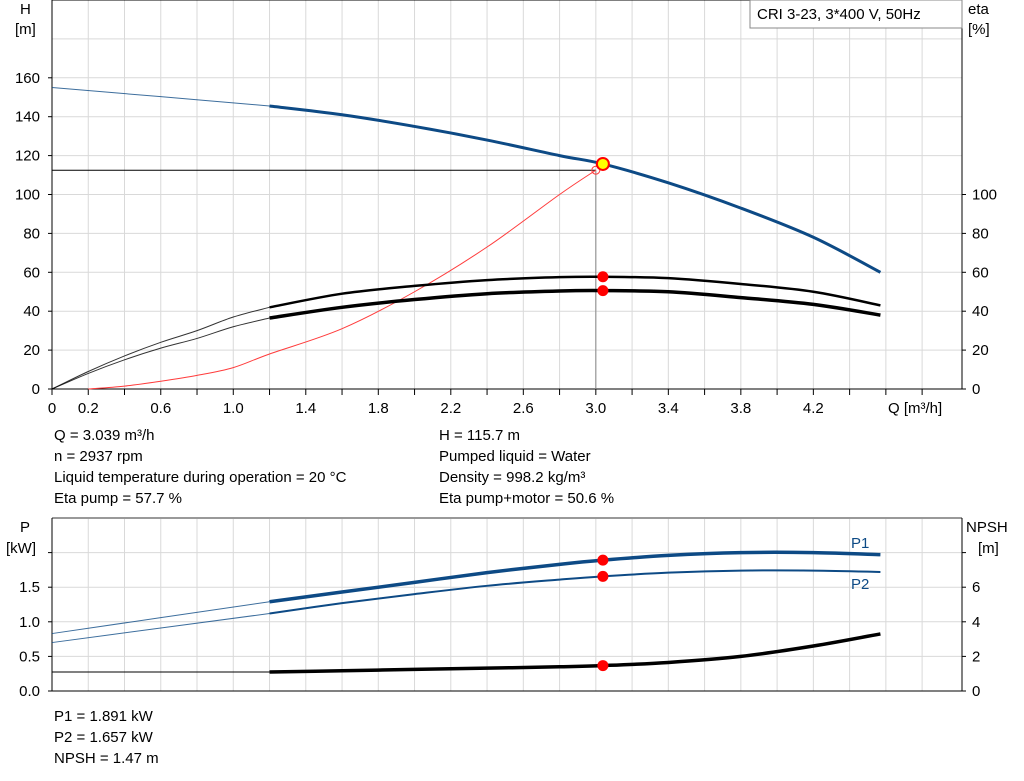  Describe the element at coordinates (979, 9) in the screenshot. I see `y2-axis-label: eta` at that location.